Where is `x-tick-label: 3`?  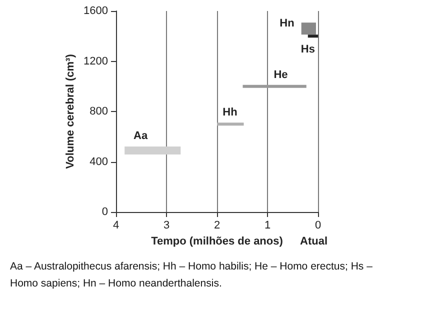 x-tick-label: 3 is located at coordinates (166, 226).